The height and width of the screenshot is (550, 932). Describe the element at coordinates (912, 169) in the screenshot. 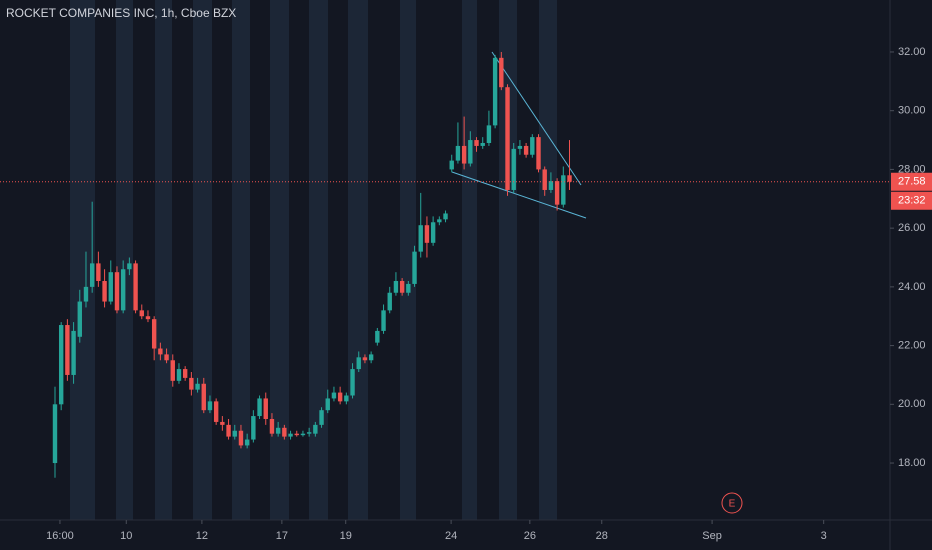

I see `y-tick-label: 28.00` at that location.